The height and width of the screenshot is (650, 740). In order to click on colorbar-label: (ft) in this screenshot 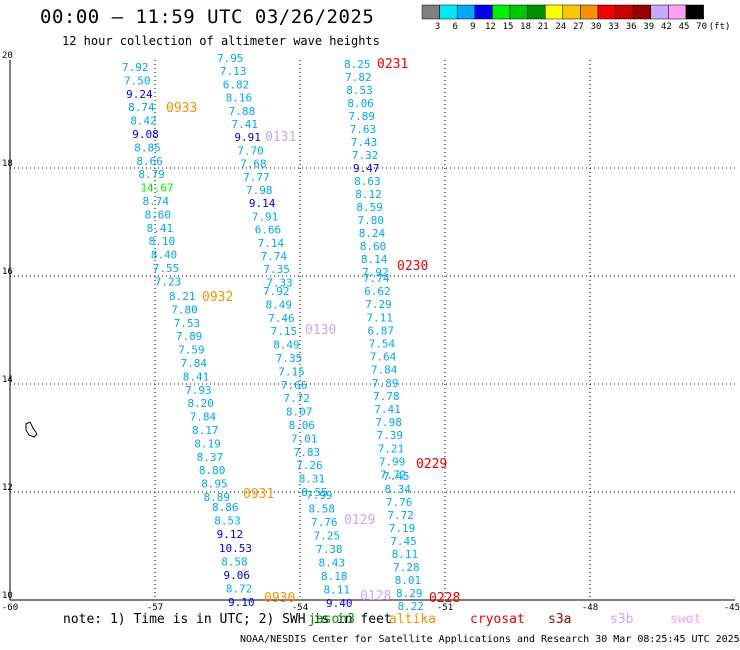, I will do `click(720, 27)`.